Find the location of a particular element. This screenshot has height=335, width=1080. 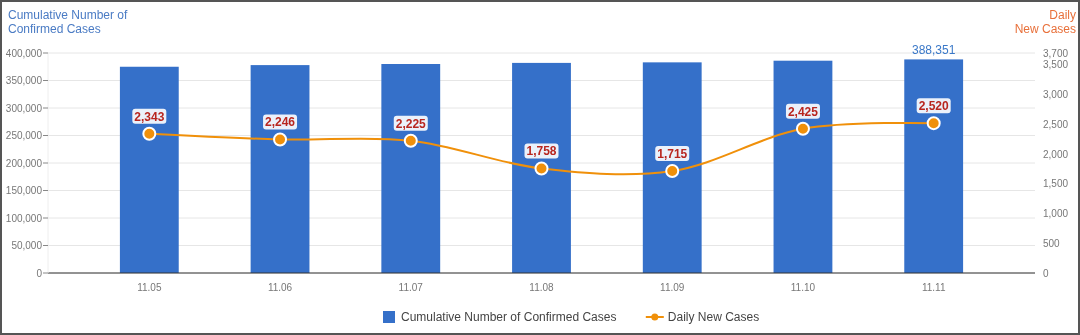

data-label: 2,246 is located at coordinates (280, 122).